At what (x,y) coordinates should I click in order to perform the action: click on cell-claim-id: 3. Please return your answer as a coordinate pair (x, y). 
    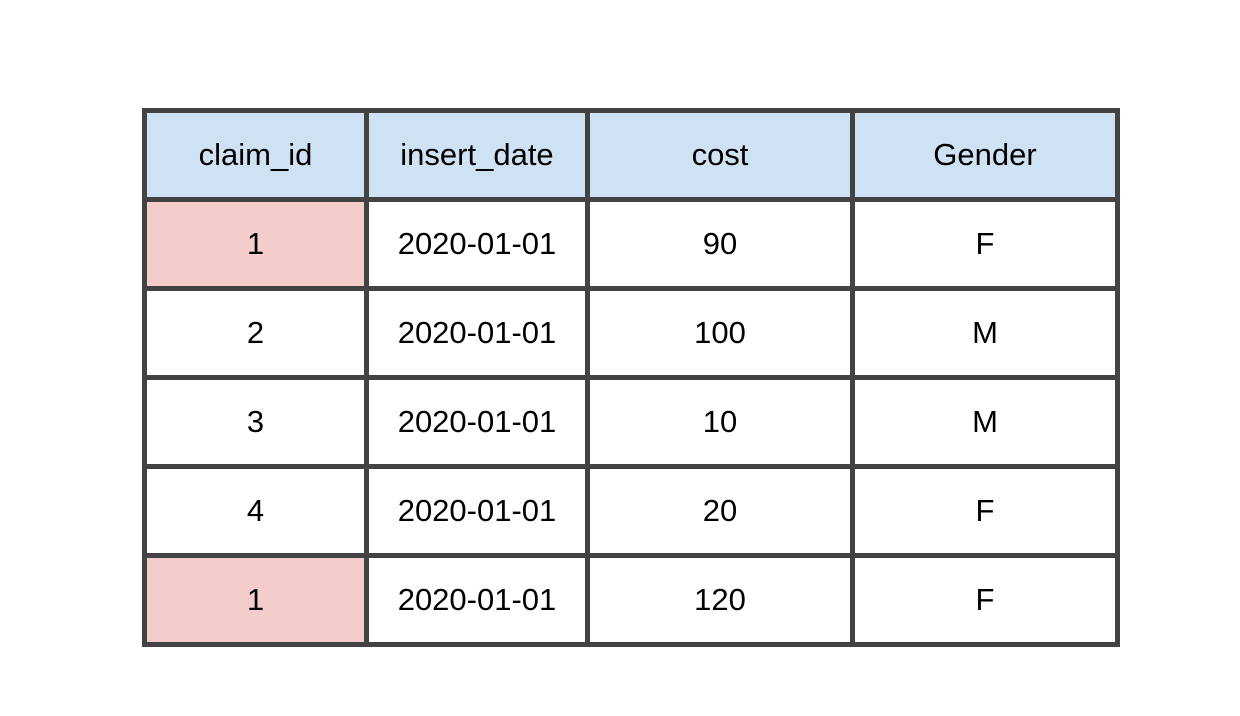
    Looking at the image, I should click on (255, 422).